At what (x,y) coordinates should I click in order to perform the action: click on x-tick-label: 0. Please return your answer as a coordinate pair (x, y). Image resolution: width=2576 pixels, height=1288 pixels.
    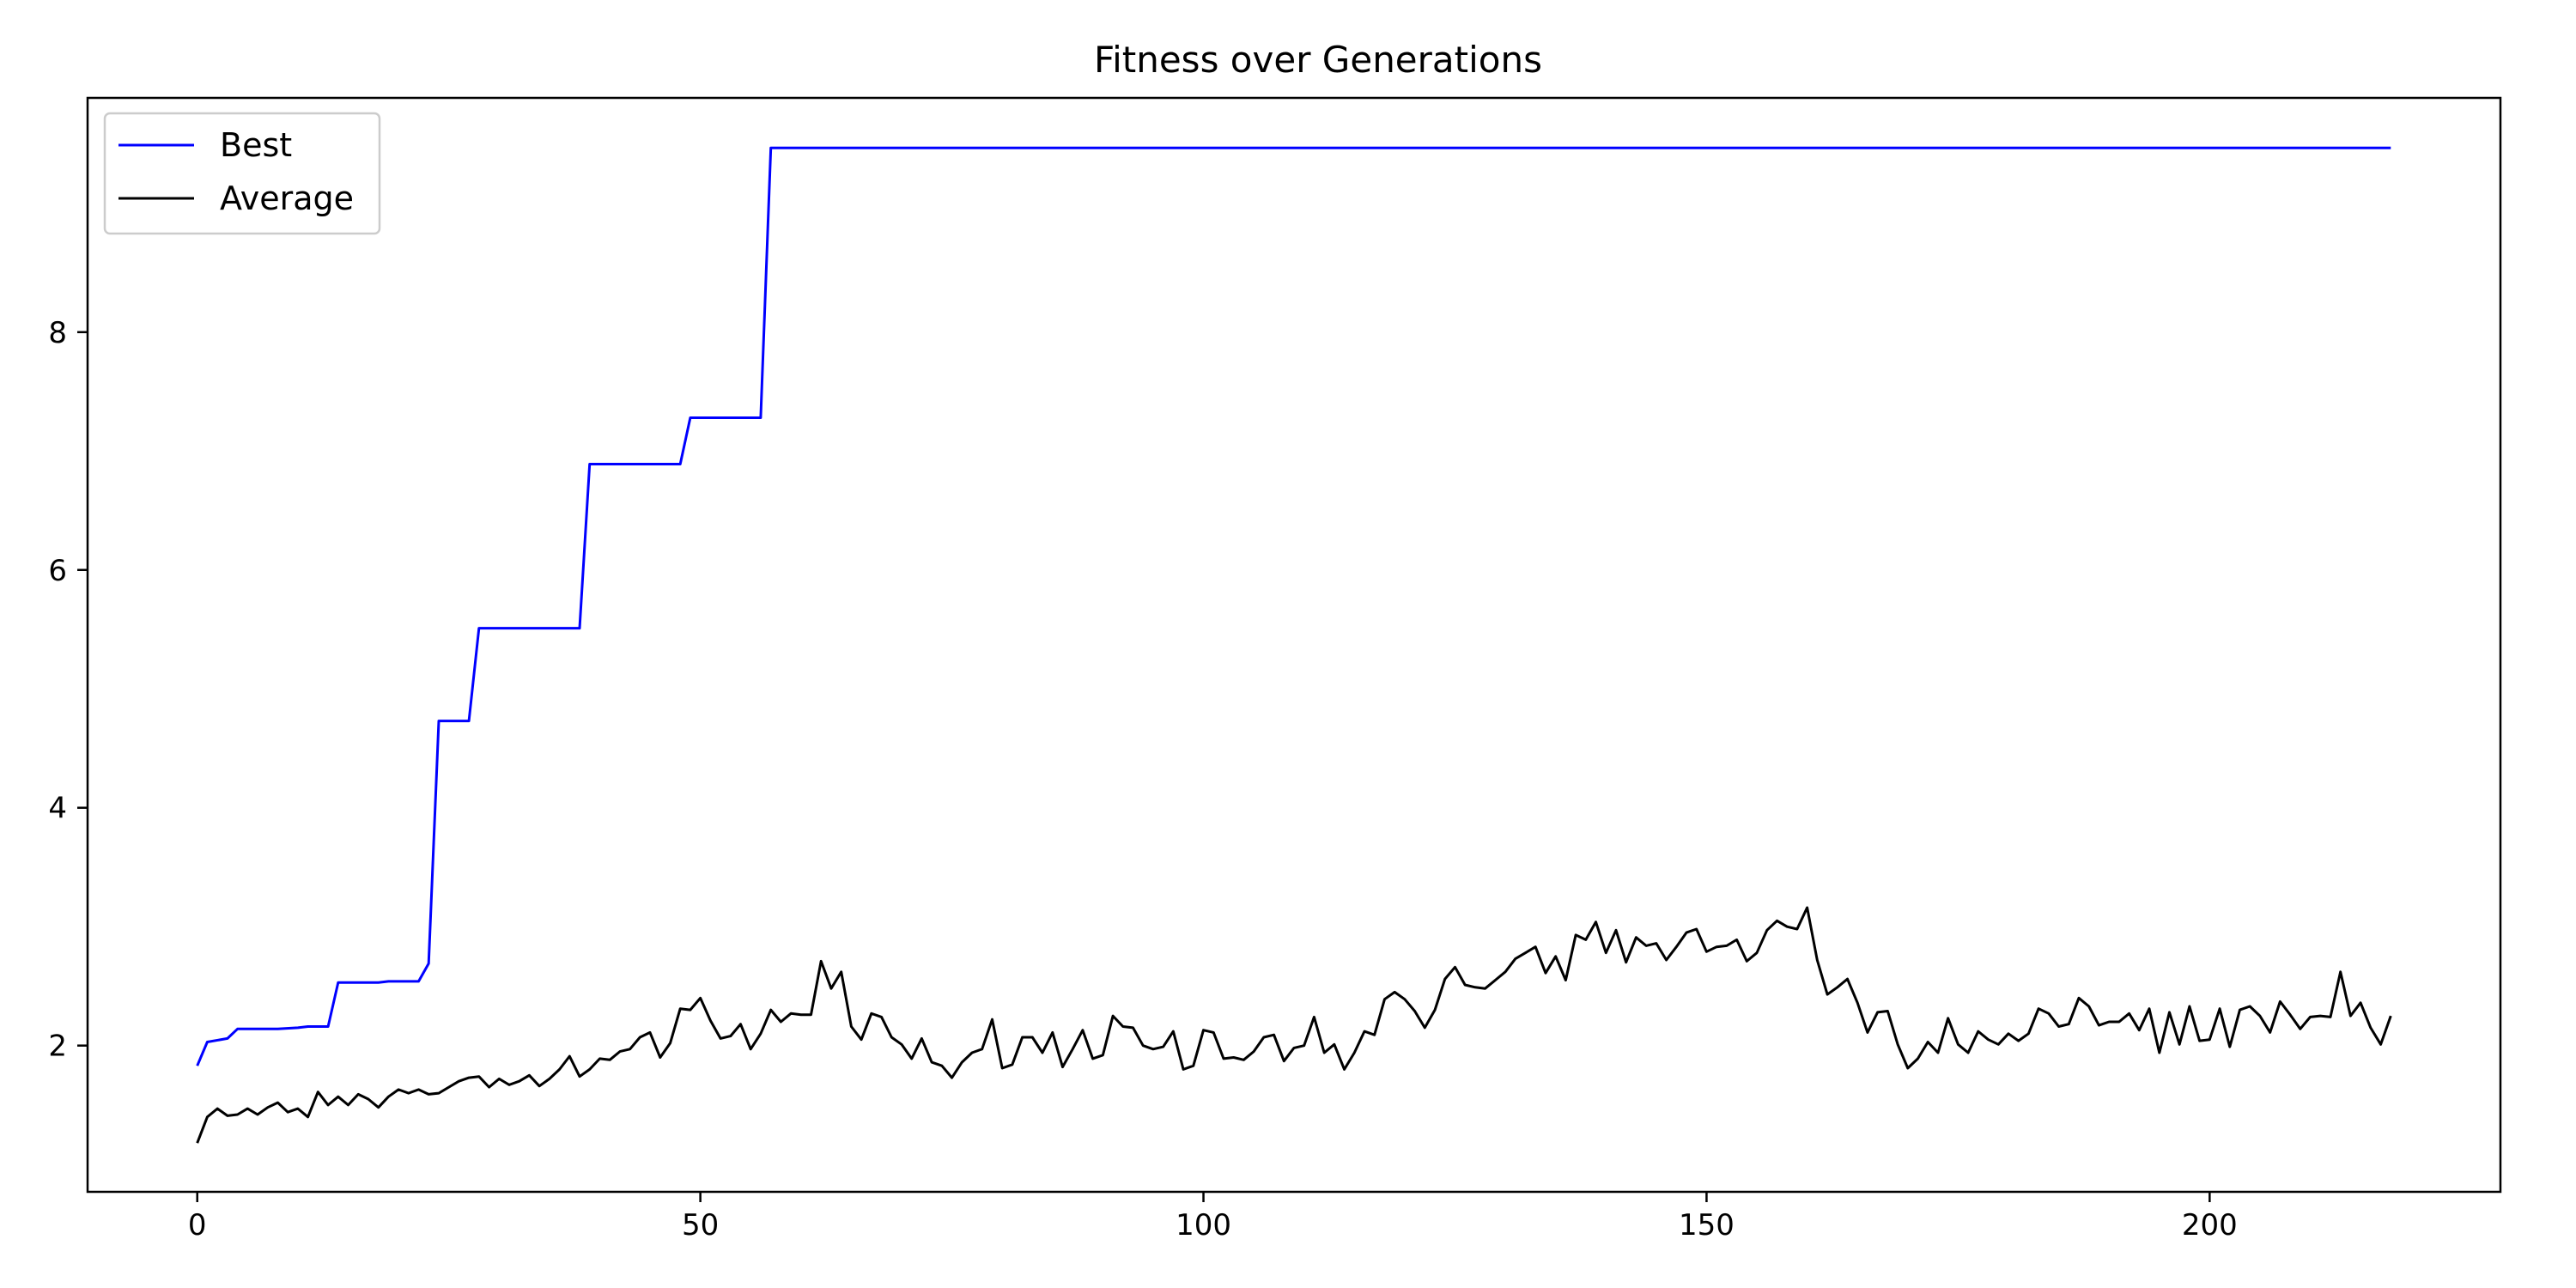
    Looking at the image, I should click on (197, 1225).